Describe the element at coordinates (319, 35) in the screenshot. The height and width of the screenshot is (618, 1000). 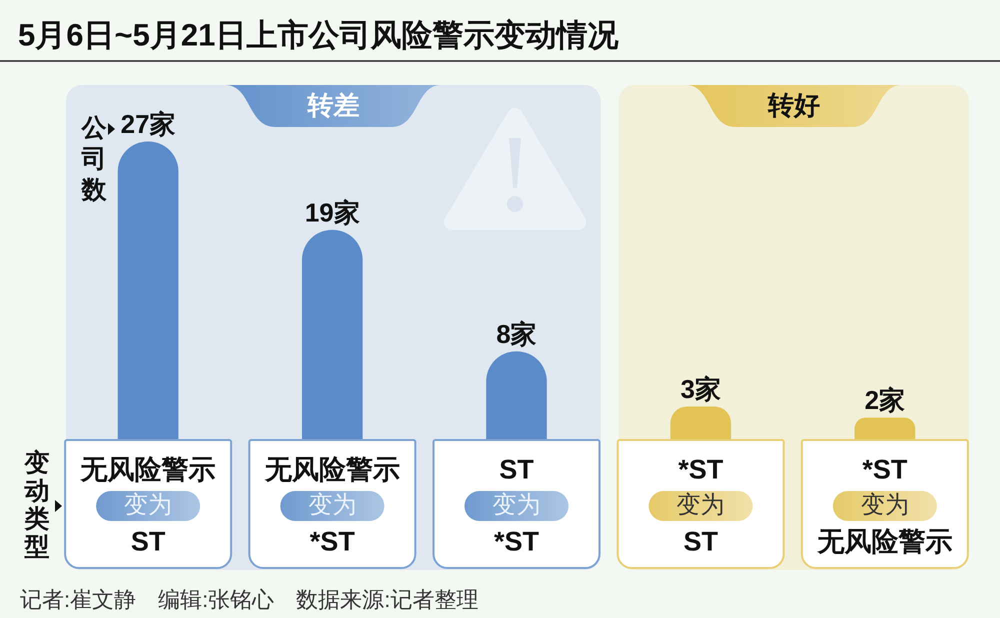
I see `chart-title: 5月6日~5月21日上市公司风险警示变动情况` at that location.